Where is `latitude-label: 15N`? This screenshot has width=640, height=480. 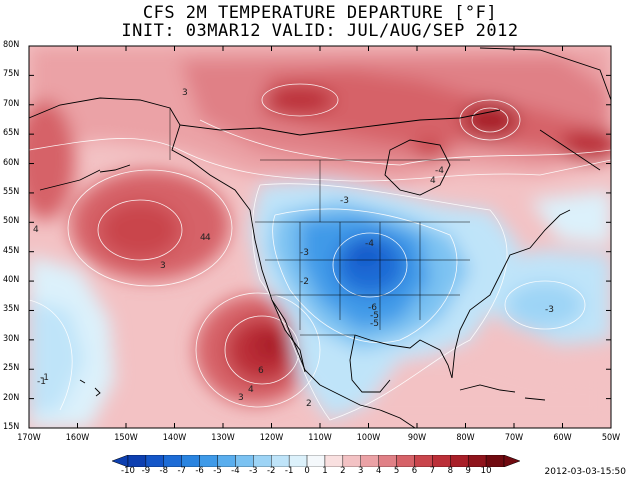
latitude-label: 15N is located at coordinates (11, 427).